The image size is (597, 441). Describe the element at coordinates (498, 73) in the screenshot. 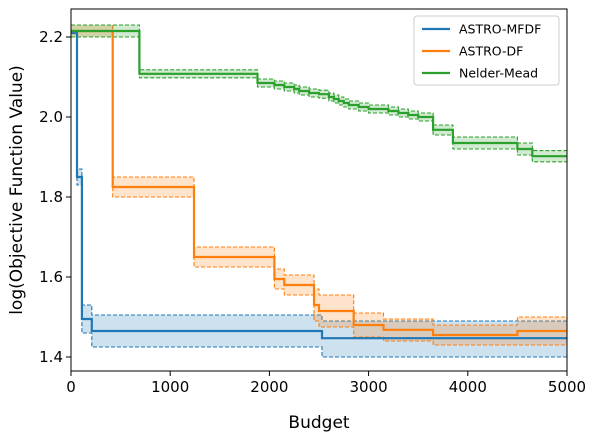

I see `legend-label-nelder-mead: Nelder-Mead` at that location.